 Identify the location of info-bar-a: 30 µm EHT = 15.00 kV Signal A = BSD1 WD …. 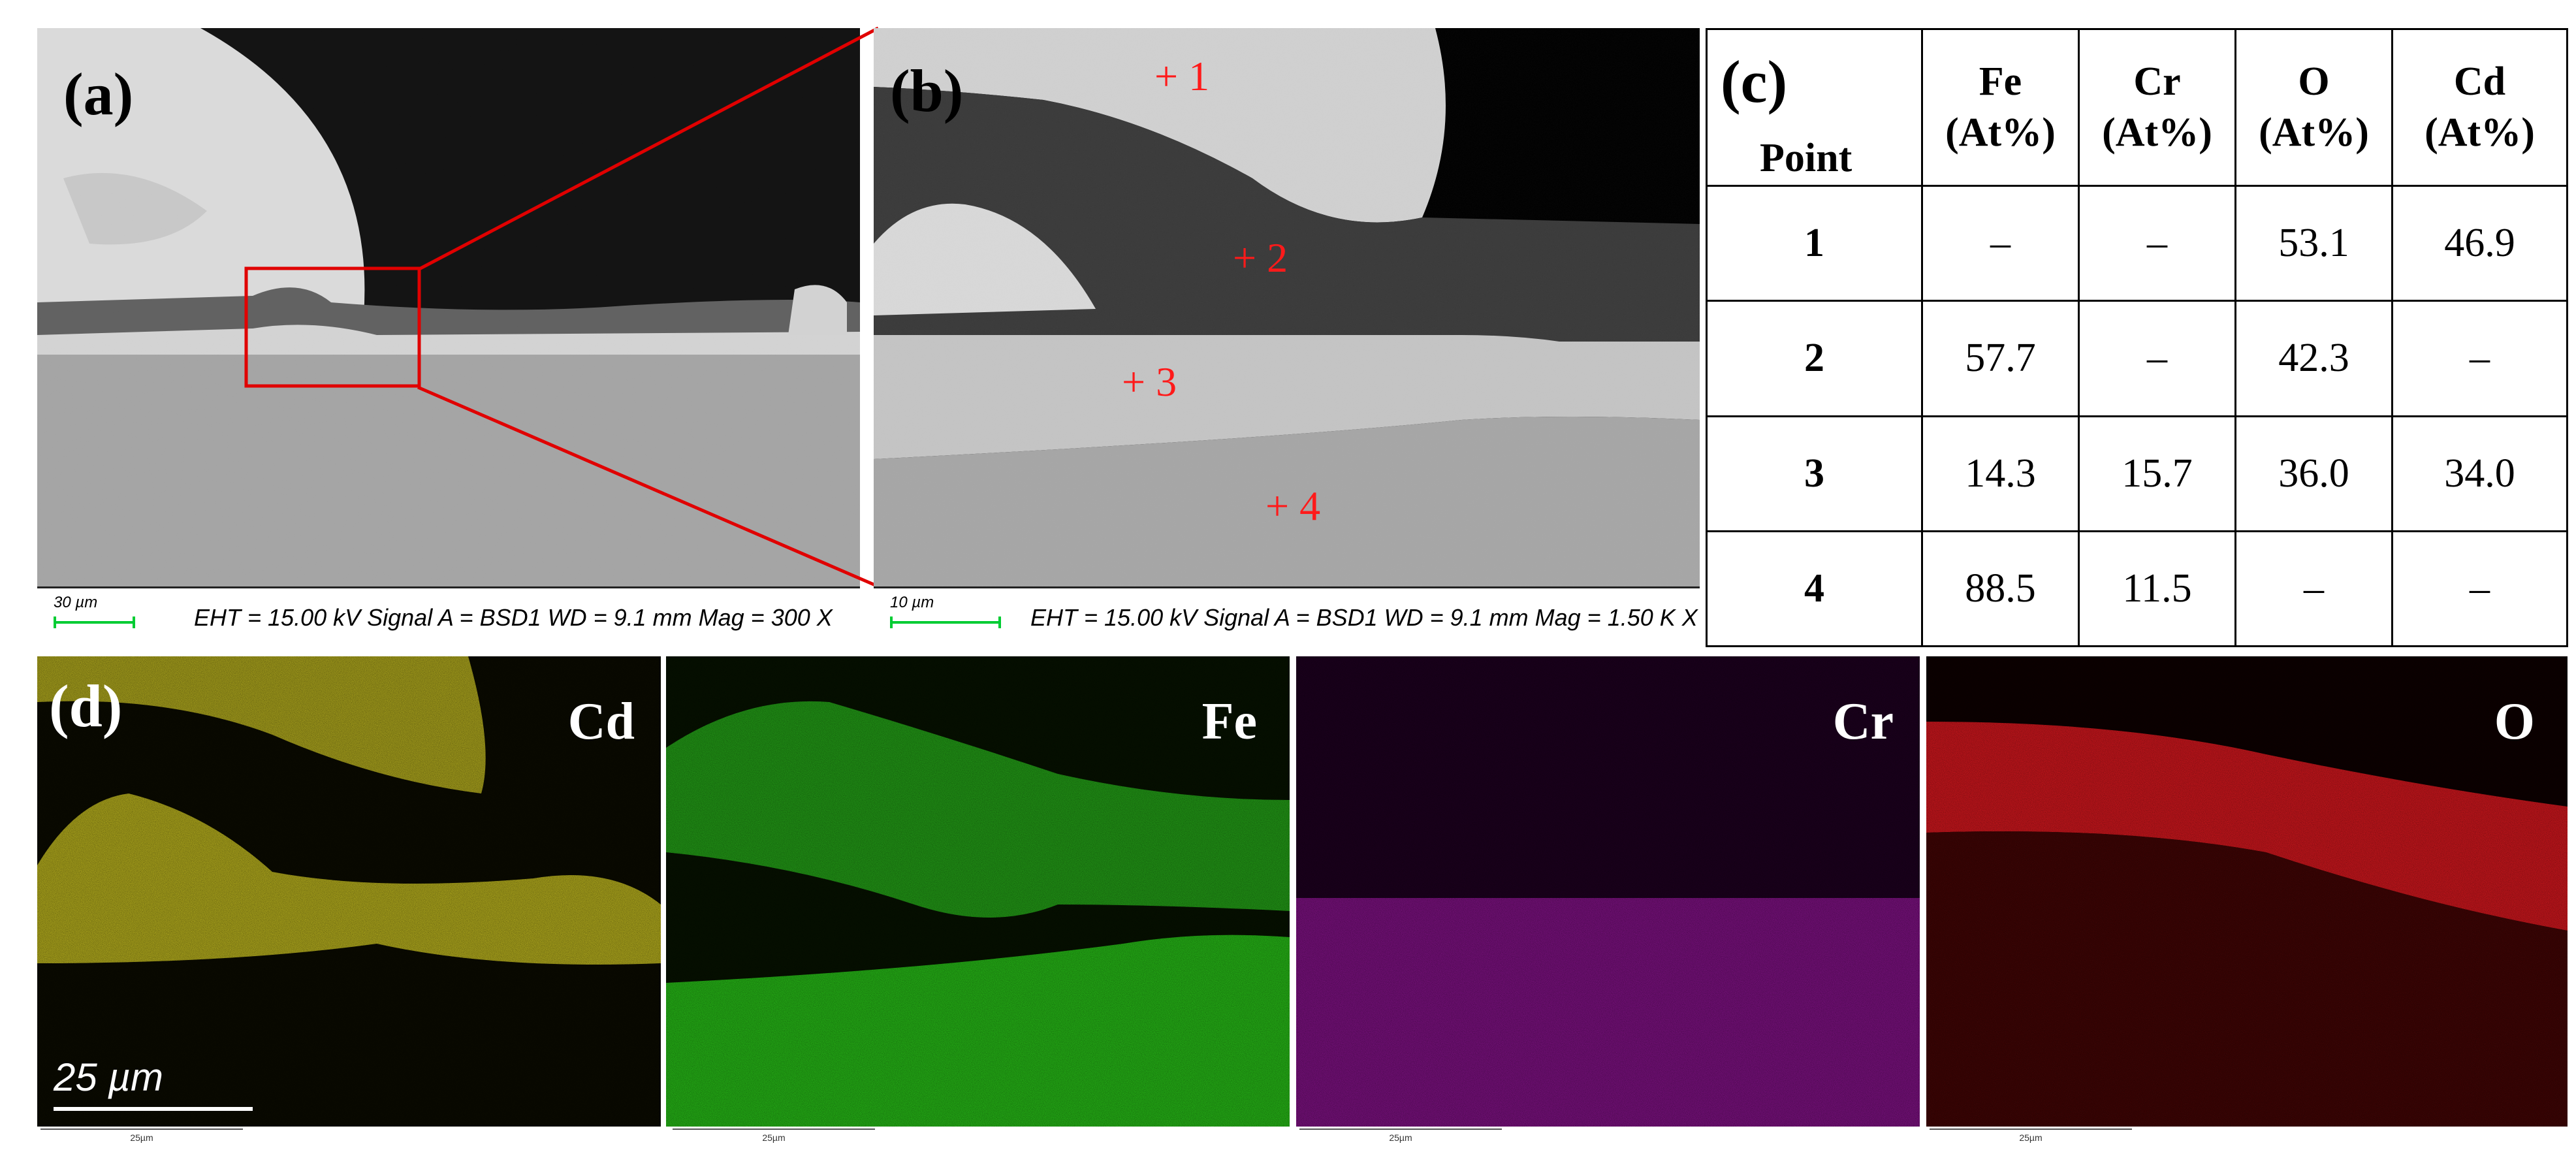
(448, 614).